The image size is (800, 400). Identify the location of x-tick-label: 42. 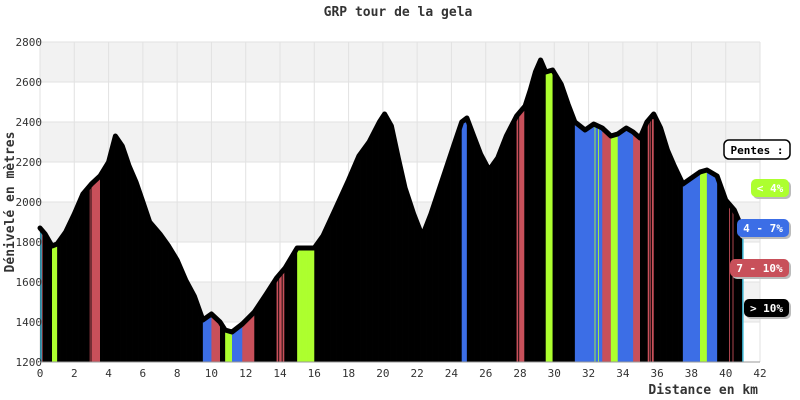
(759, 373).